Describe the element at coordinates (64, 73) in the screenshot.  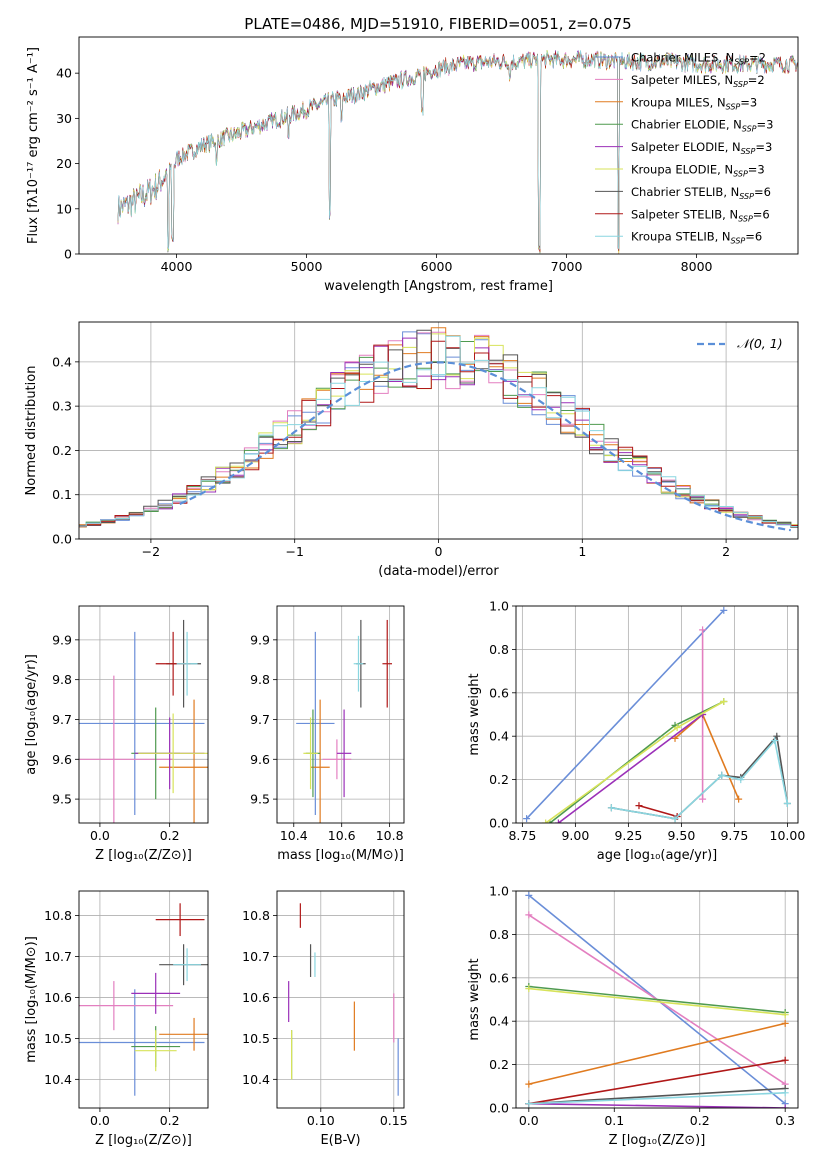
I see `y-tick-label: 40` at that location.